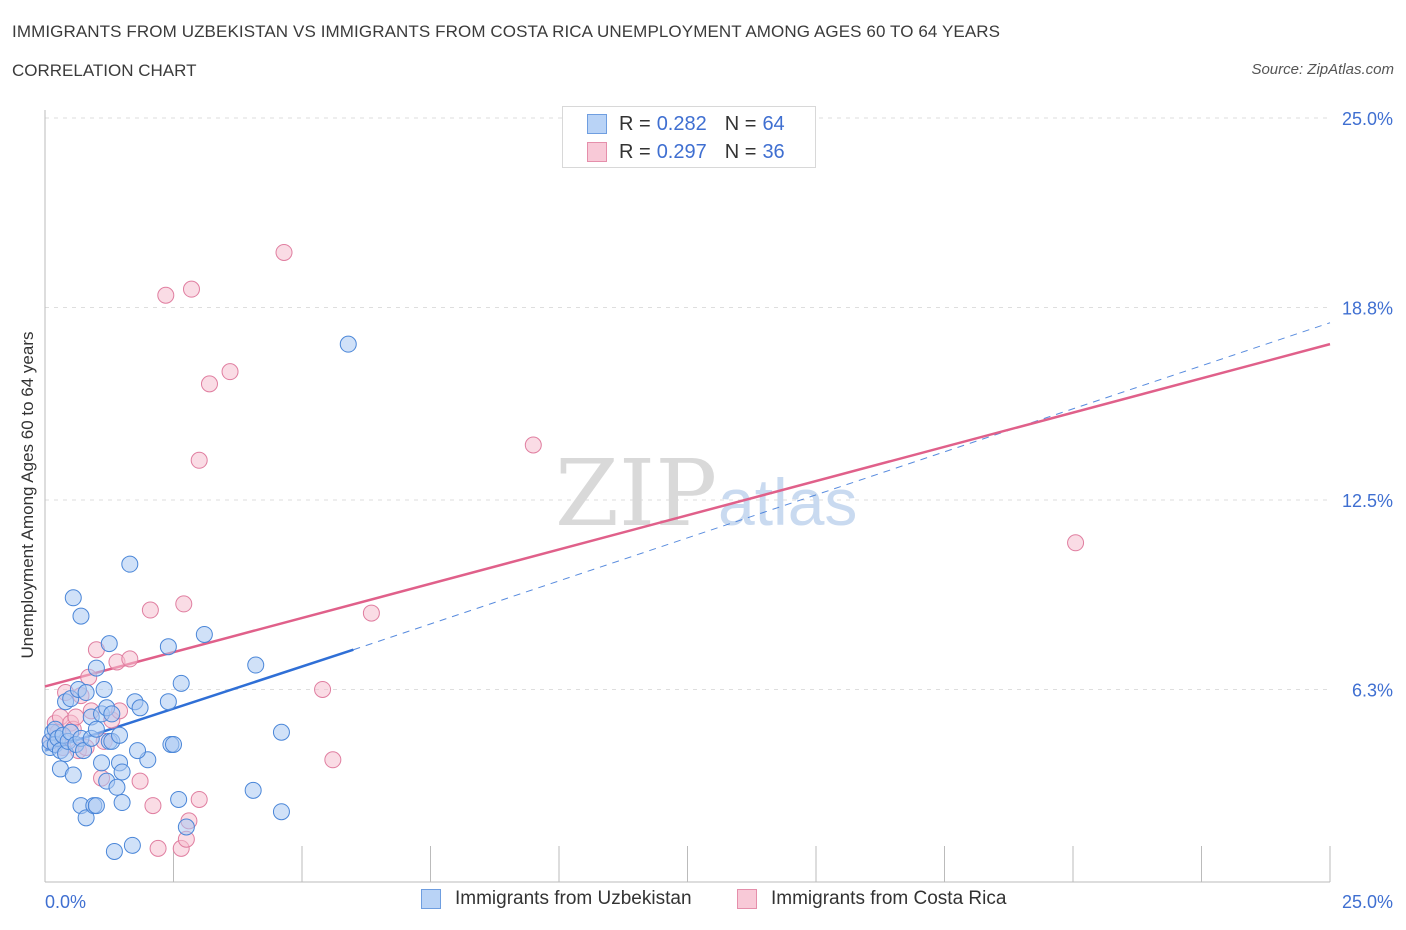 This screenshot has height=930, width=1406. I want to click on y-tick-label: 6.3%, so click(1372, 690).